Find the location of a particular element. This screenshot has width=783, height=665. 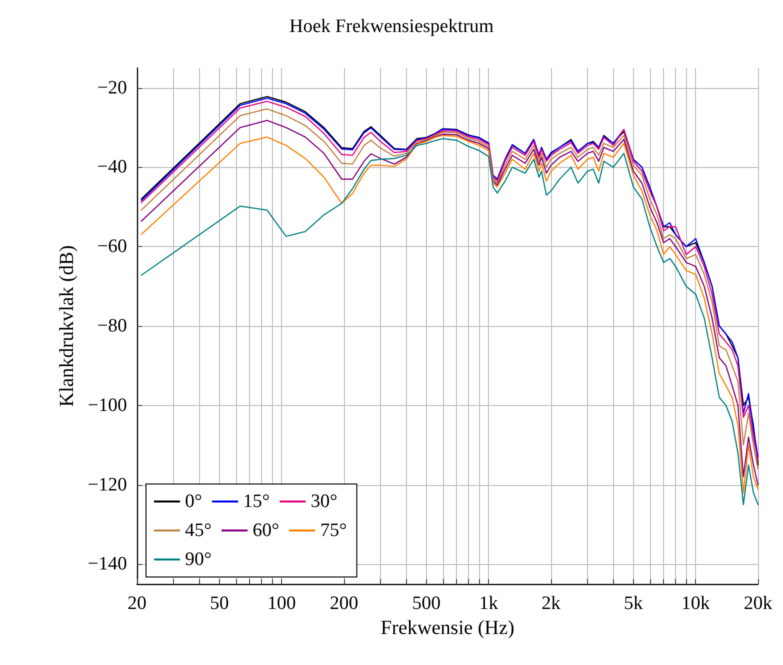

x-tick-label: 50 is located at coordinates (219, 603).